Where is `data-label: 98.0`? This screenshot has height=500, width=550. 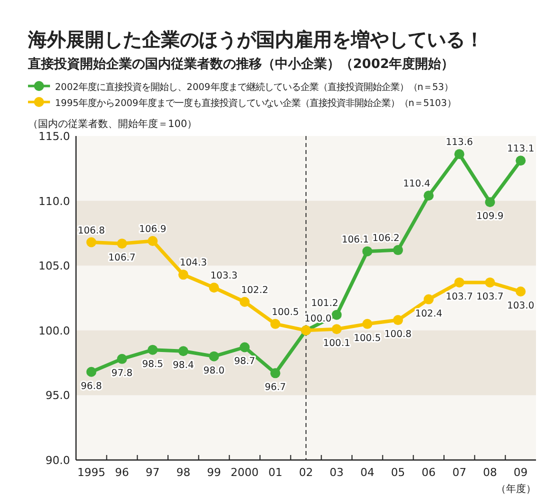
data-label: 98.0 is located at coordinates (214, 370).